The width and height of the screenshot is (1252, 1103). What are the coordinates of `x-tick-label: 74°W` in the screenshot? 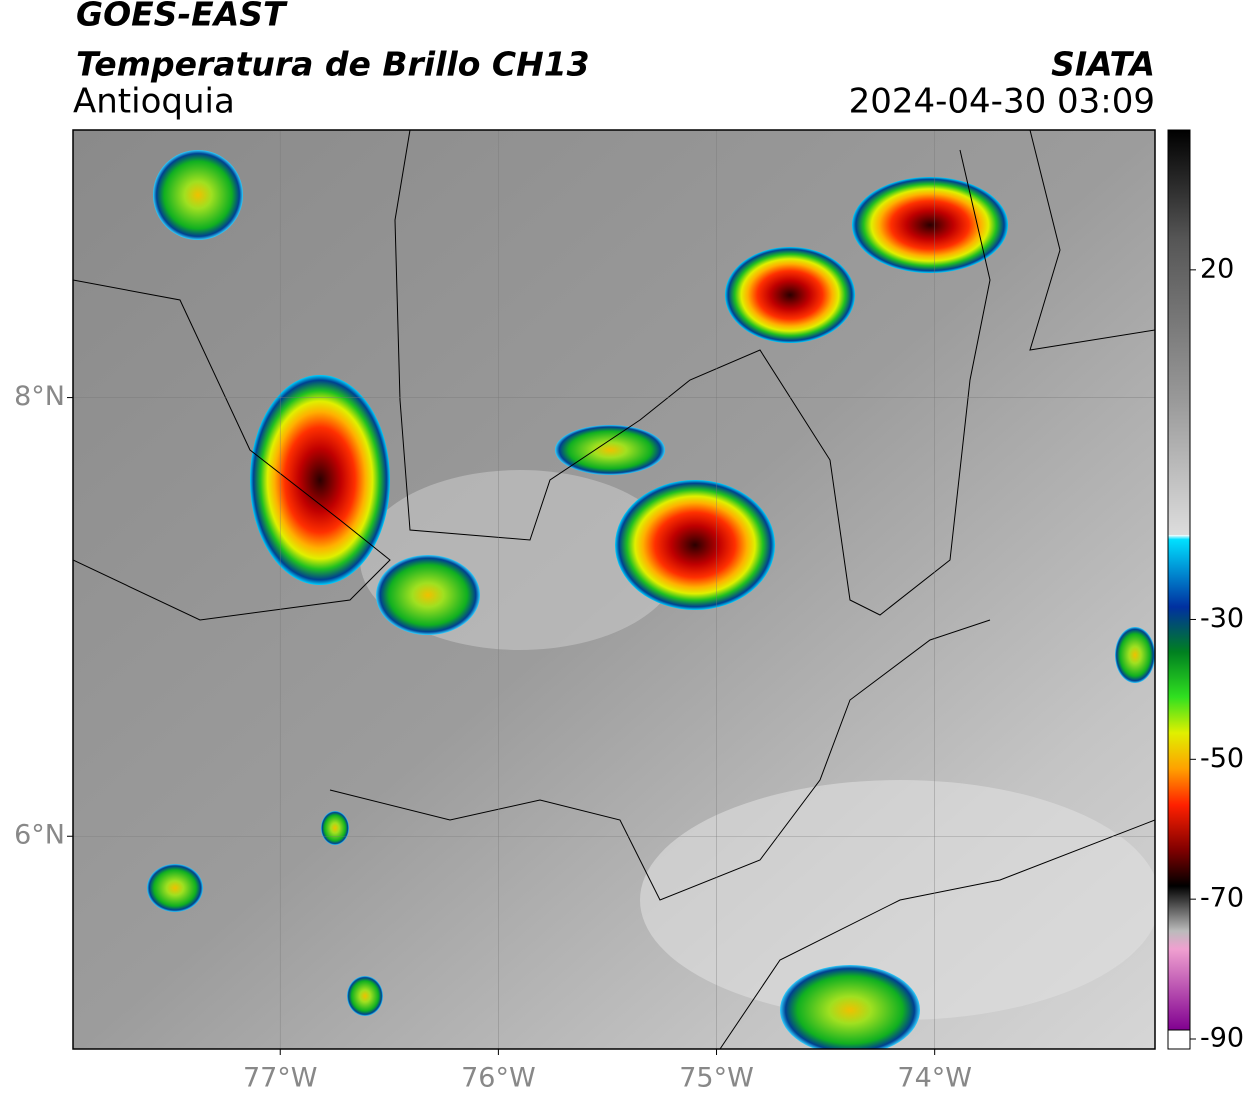 It's located at (934, 1078).